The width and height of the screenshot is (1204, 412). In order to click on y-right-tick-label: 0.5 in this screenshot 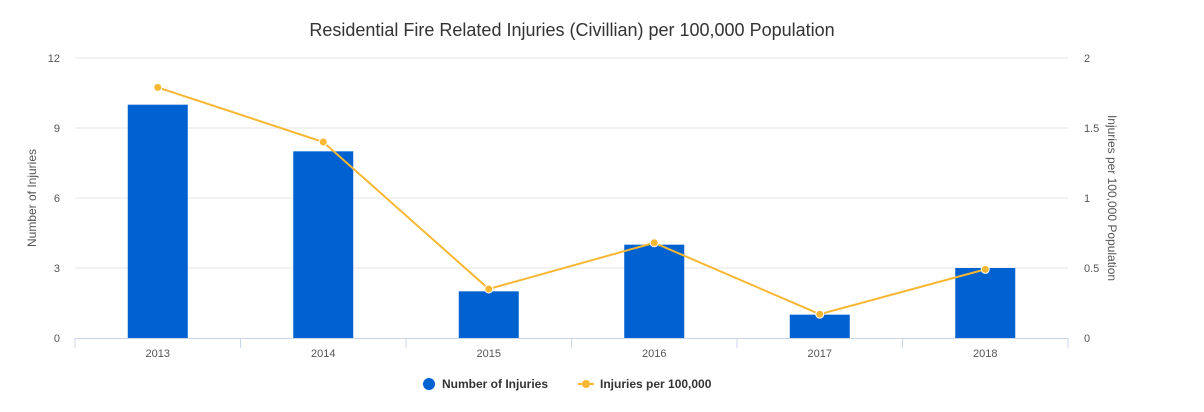, I will do `click(1091, 269)`.